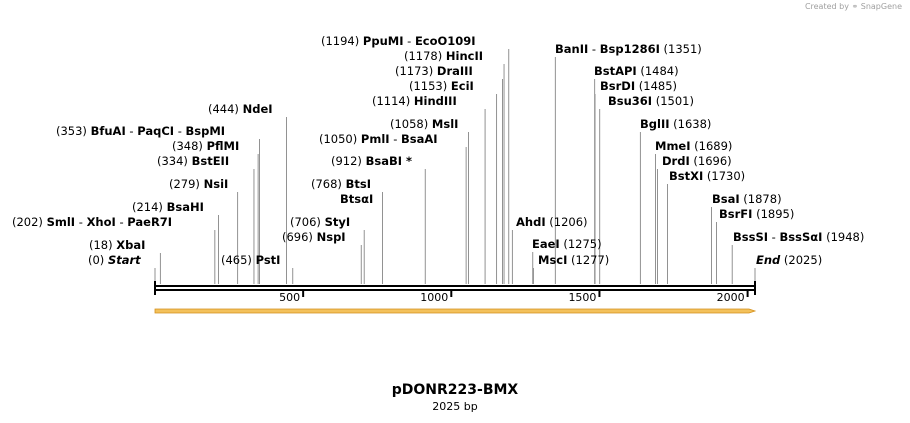 The image size is (910, 423). What do you see at coordinates (617, 86) in the screenshot?
I see `enzyme-name: BsrDI` at bounding box center [617, 86].